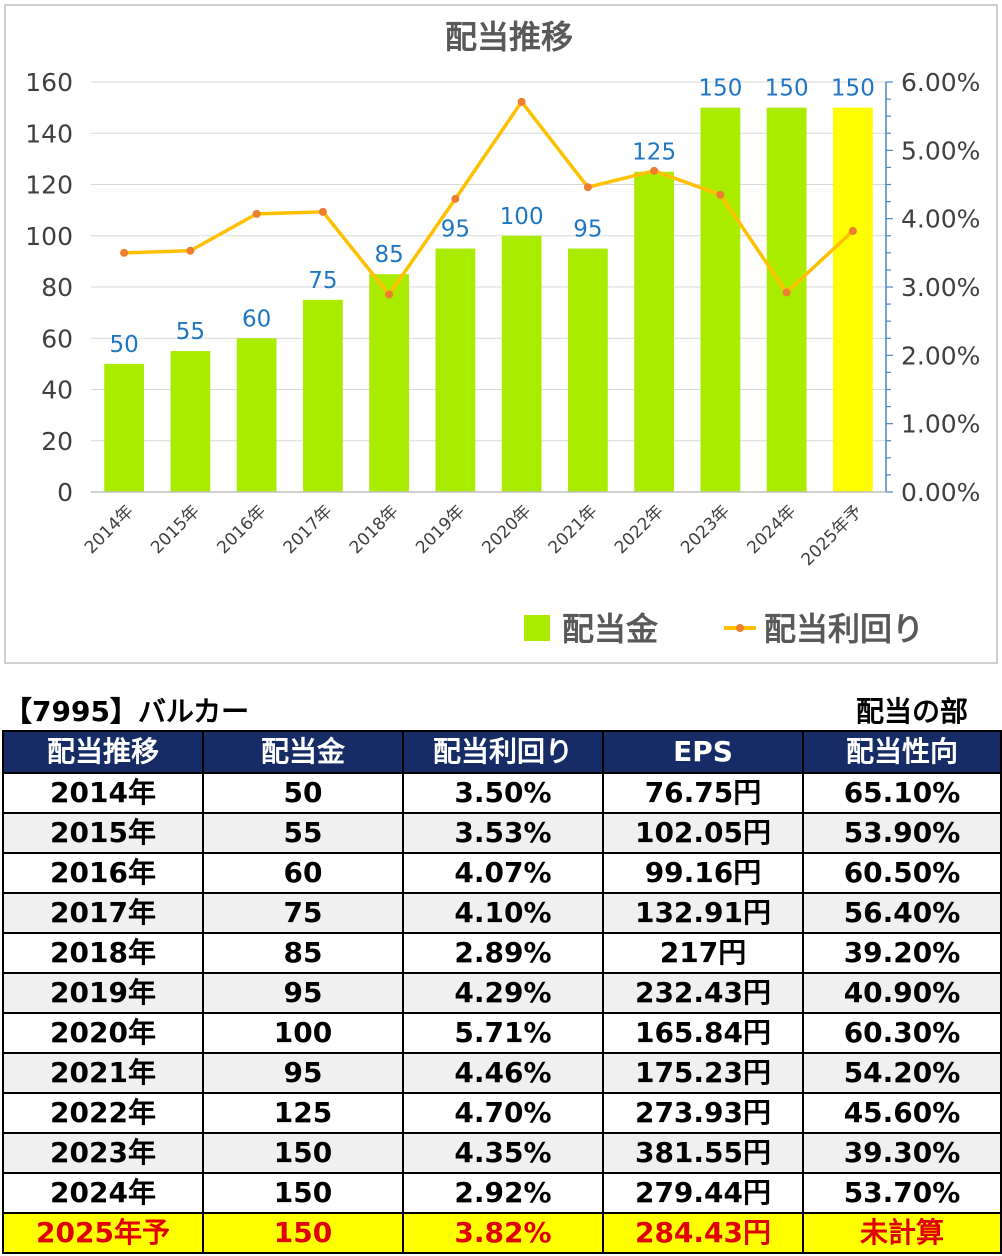  What do you see at coordinates (720, 89) in the screenshot?
I see `bar-data-label: 150` at bounding box center [720, 89].